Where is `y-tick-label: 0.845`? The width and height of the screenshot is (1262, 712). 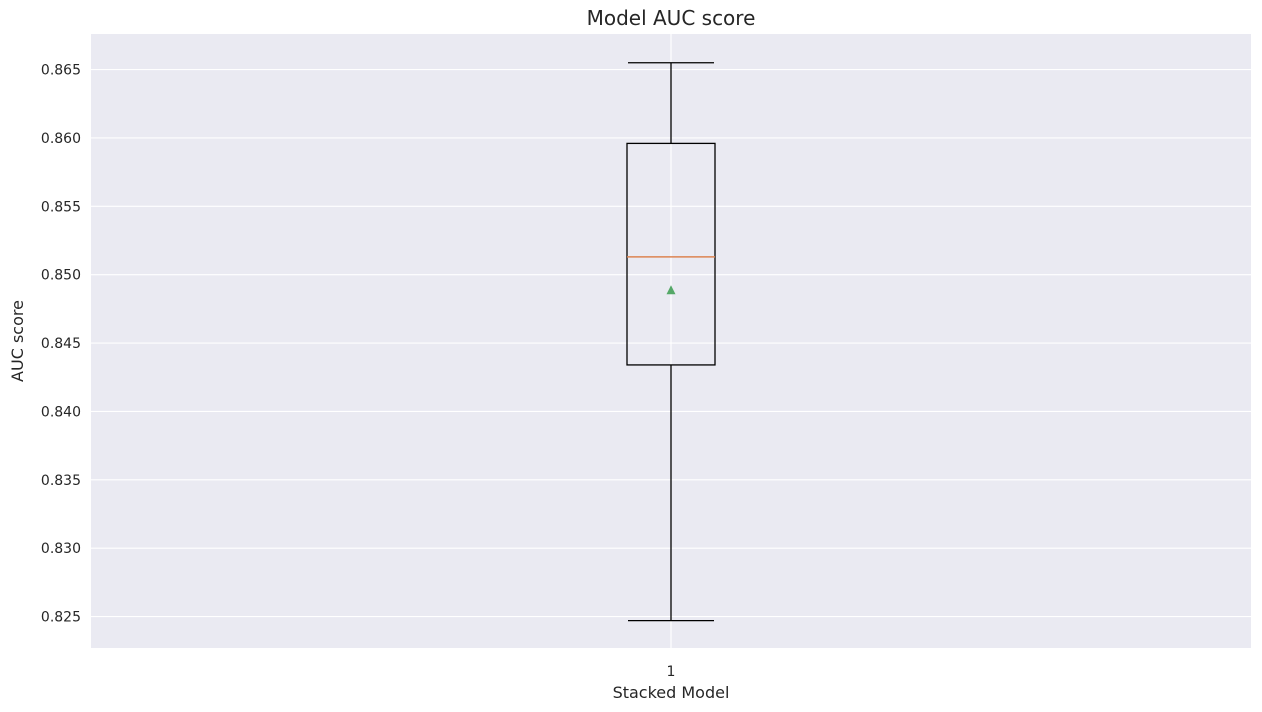 y-tick-label: 0.845 is located at coordinates (61, 344).